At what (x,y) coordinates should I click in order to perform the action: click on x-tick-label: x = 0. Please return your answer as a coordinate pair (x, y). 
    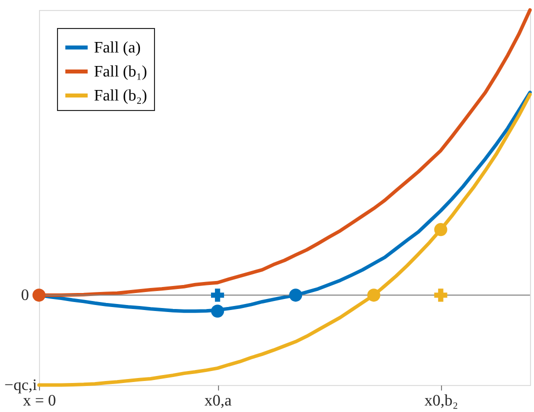
    Looking at the image, I should click on (39, 401).